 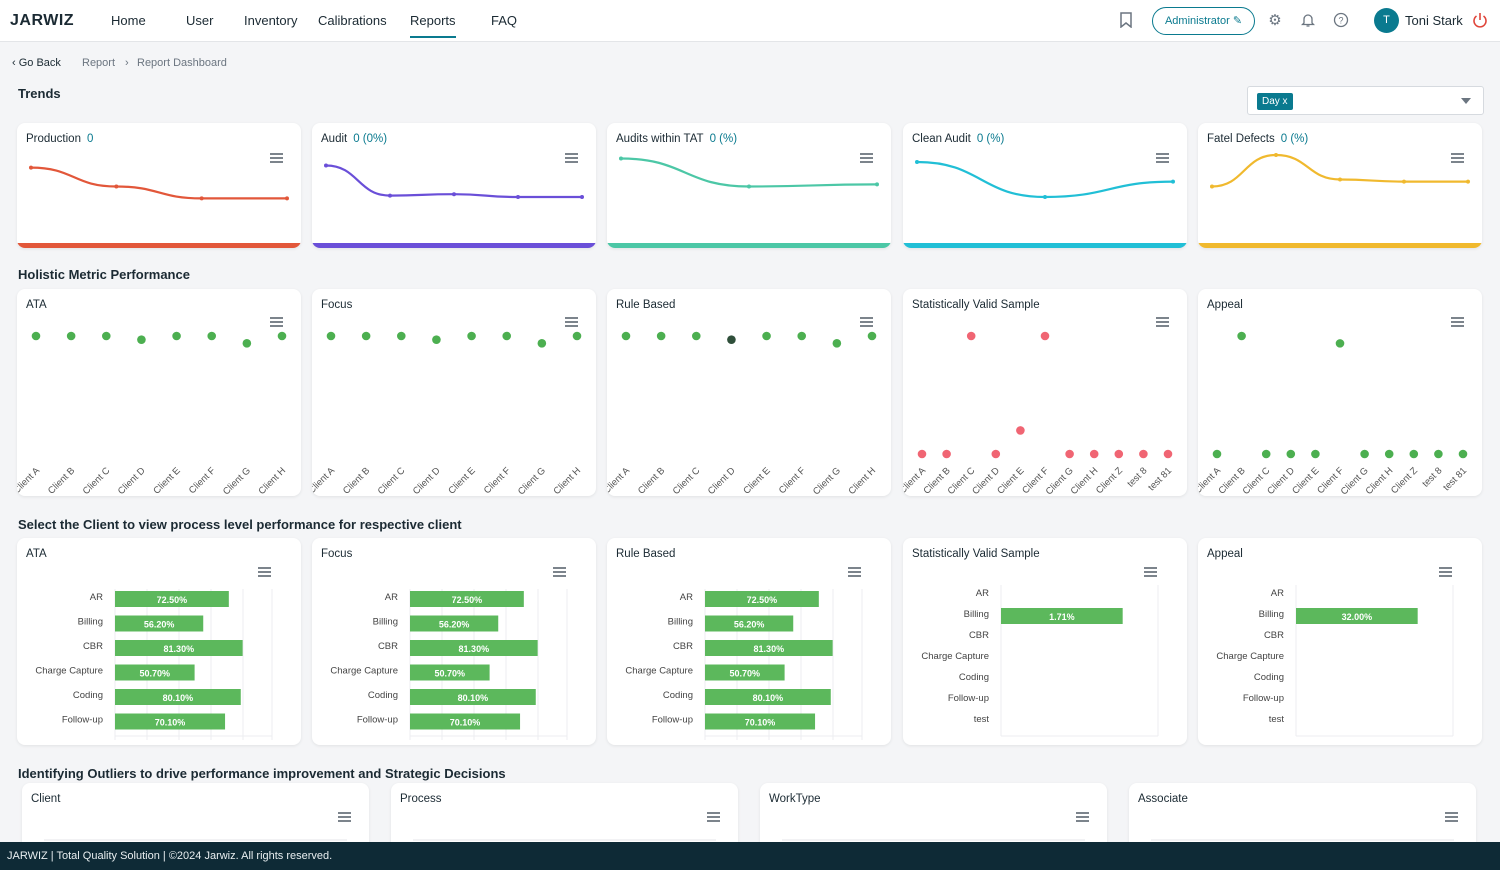 I want to click on logout-power-icon, so click(x=1480, y=20).